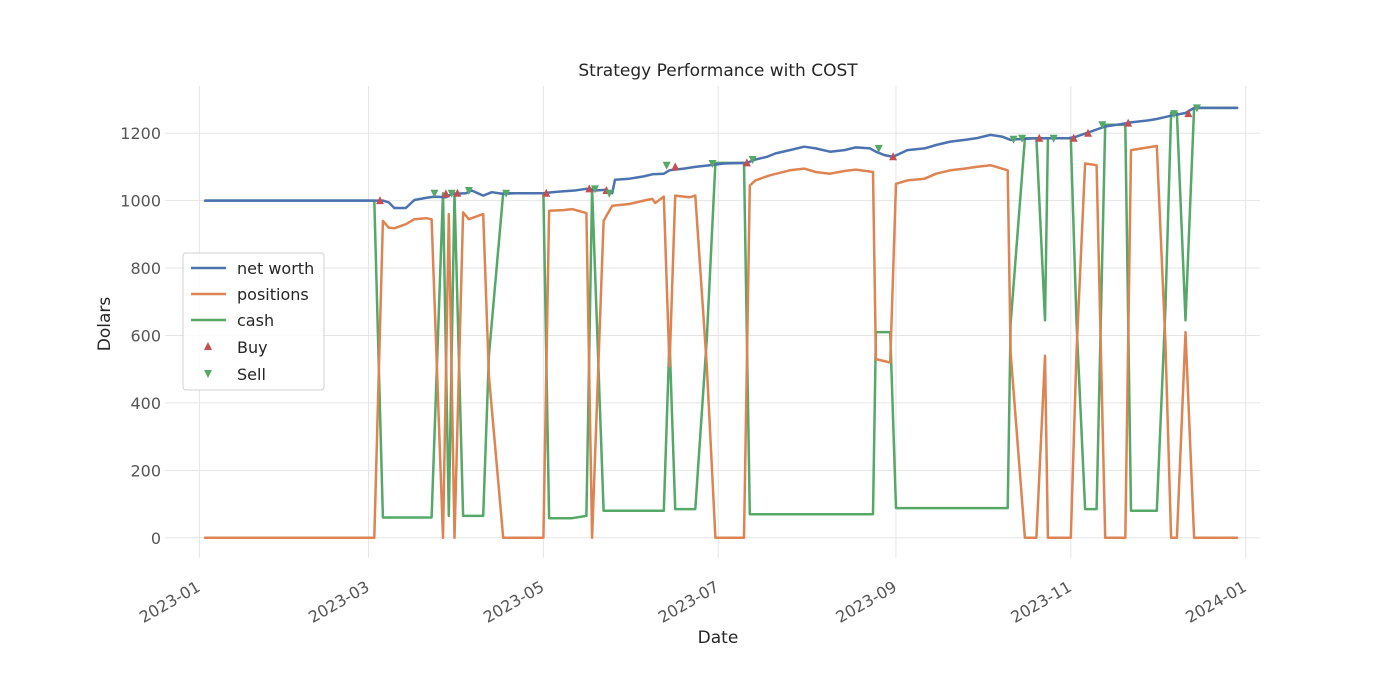  What do you see at coordinates (140, 133) in the screenshot?
I see `y-tick-label: 1200` at bounding box center [140, 133].